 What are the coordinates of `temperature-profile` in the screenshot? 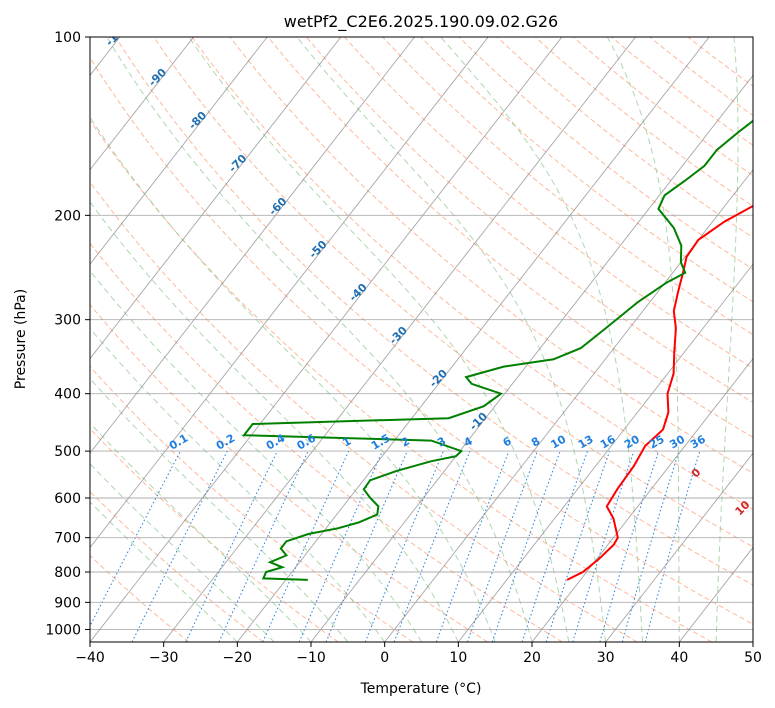 It's located at (659, 392).